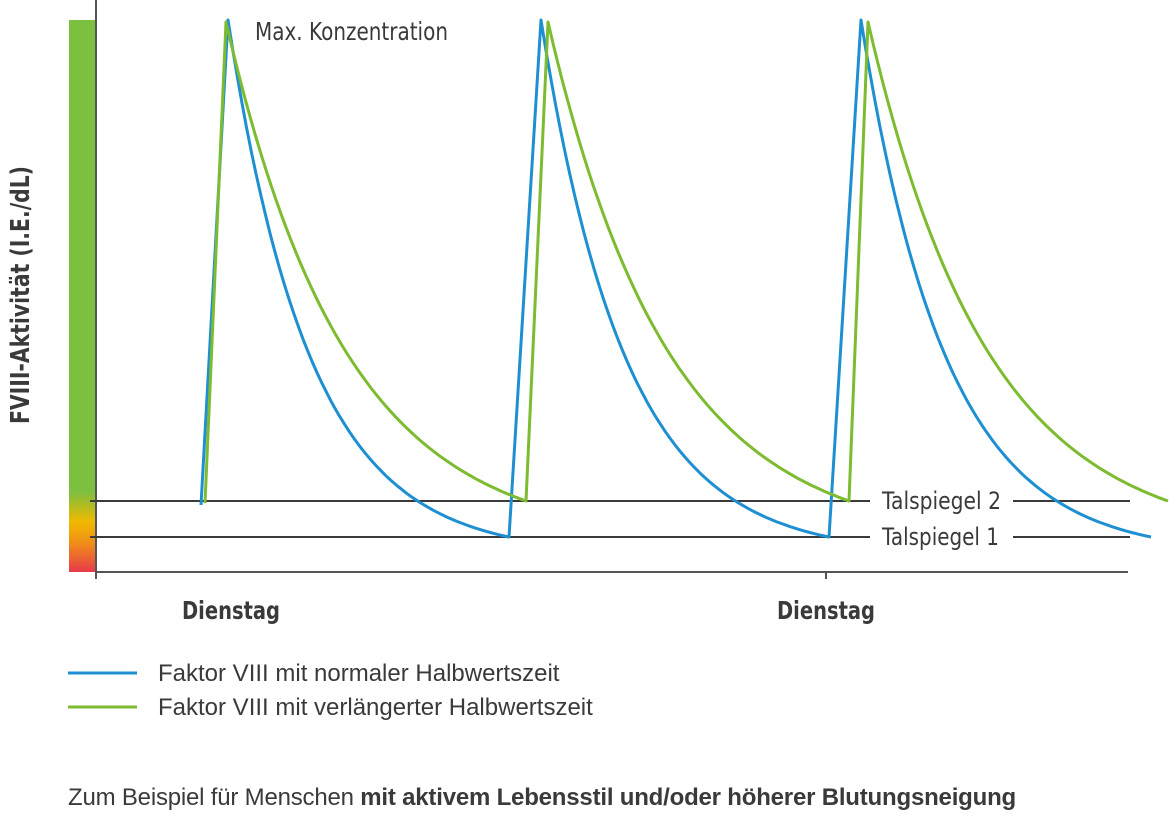  What do you see at coordinates (351, 31) in the screenshot?
I see `peak-annotation: Max. Konzentration` at bounding box center [351, 31].